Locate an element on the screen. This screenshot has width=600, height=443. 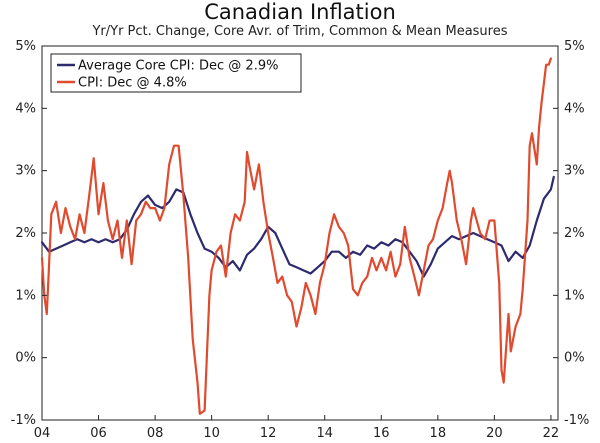
y-tick-label-right: 1% is located at coordinates (574, 295).